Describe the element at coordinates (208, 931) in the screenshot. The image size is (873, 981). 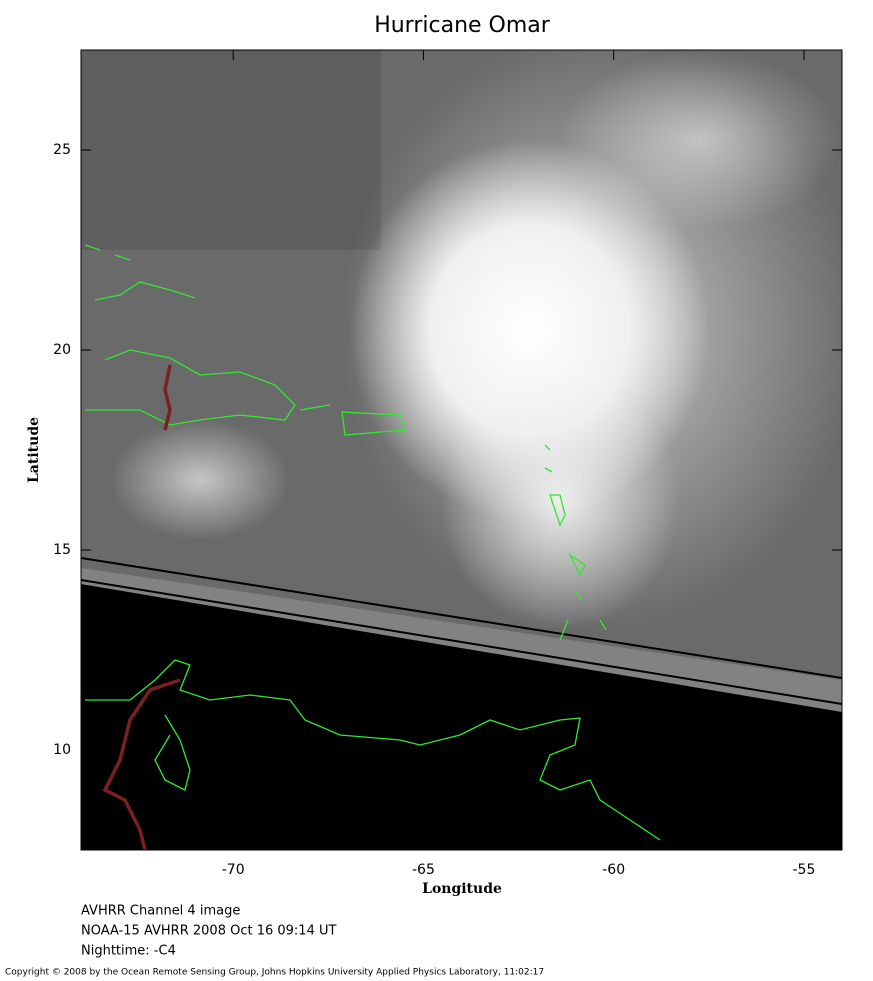
I see `caption: NOAA-15 AVHRR 2008 Oct 16 09:14 UT` at that location.